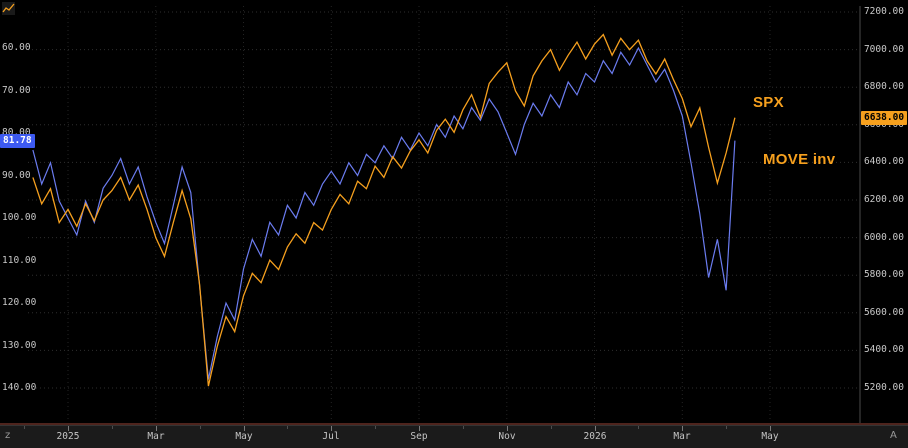 The width and height of the screenshot is (908, 448). What do you see at coordinates (19, 345) in the screenshot?
I see `left-axis-tick-label: 130.00` at bounding box center [19, 345].